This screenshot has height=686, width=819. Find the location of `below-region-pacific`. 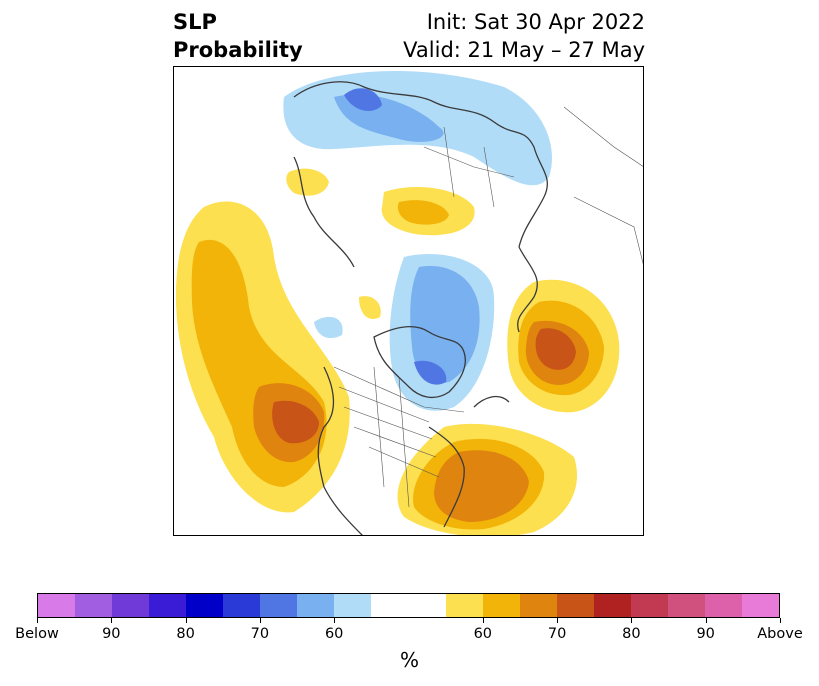

below-region-pacific is located at coordinates (328, 327).